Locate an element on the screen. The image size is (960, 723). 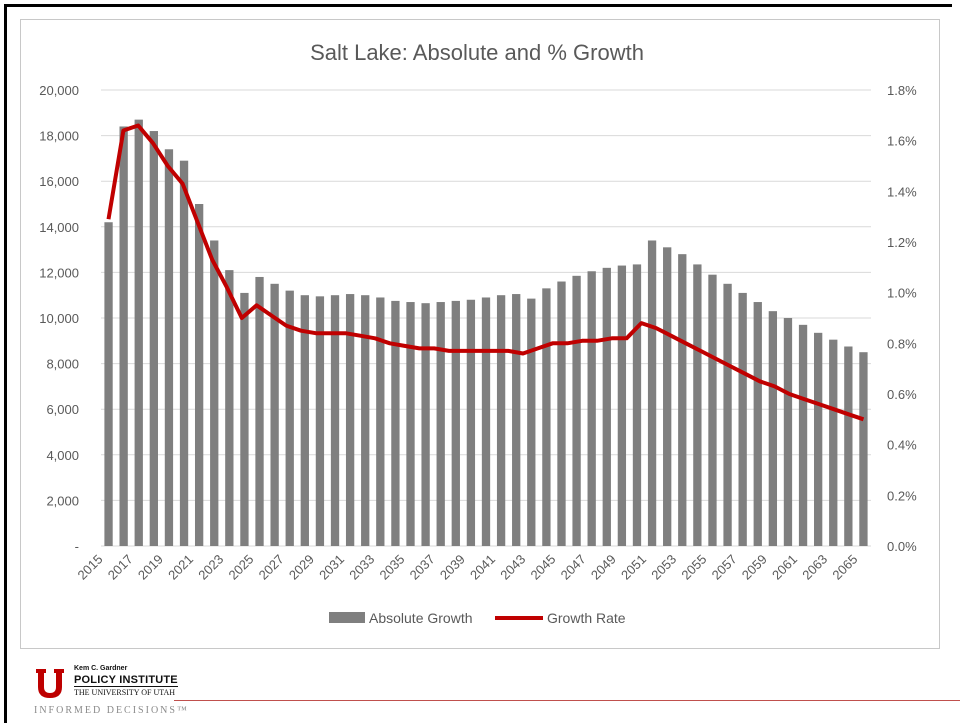
x-tick-label: 2023 is located at coordinates (210, 567).